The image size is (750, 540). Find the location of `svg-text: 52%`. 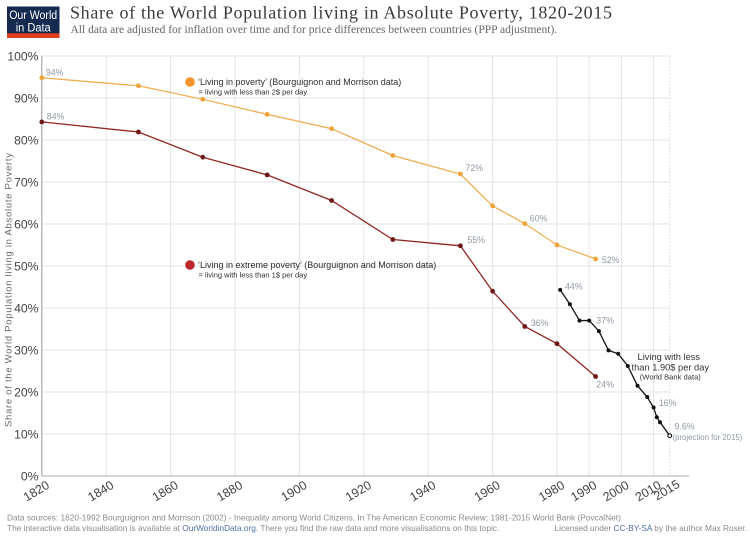

svg-text: 52% is located at coordinates (611, 260).